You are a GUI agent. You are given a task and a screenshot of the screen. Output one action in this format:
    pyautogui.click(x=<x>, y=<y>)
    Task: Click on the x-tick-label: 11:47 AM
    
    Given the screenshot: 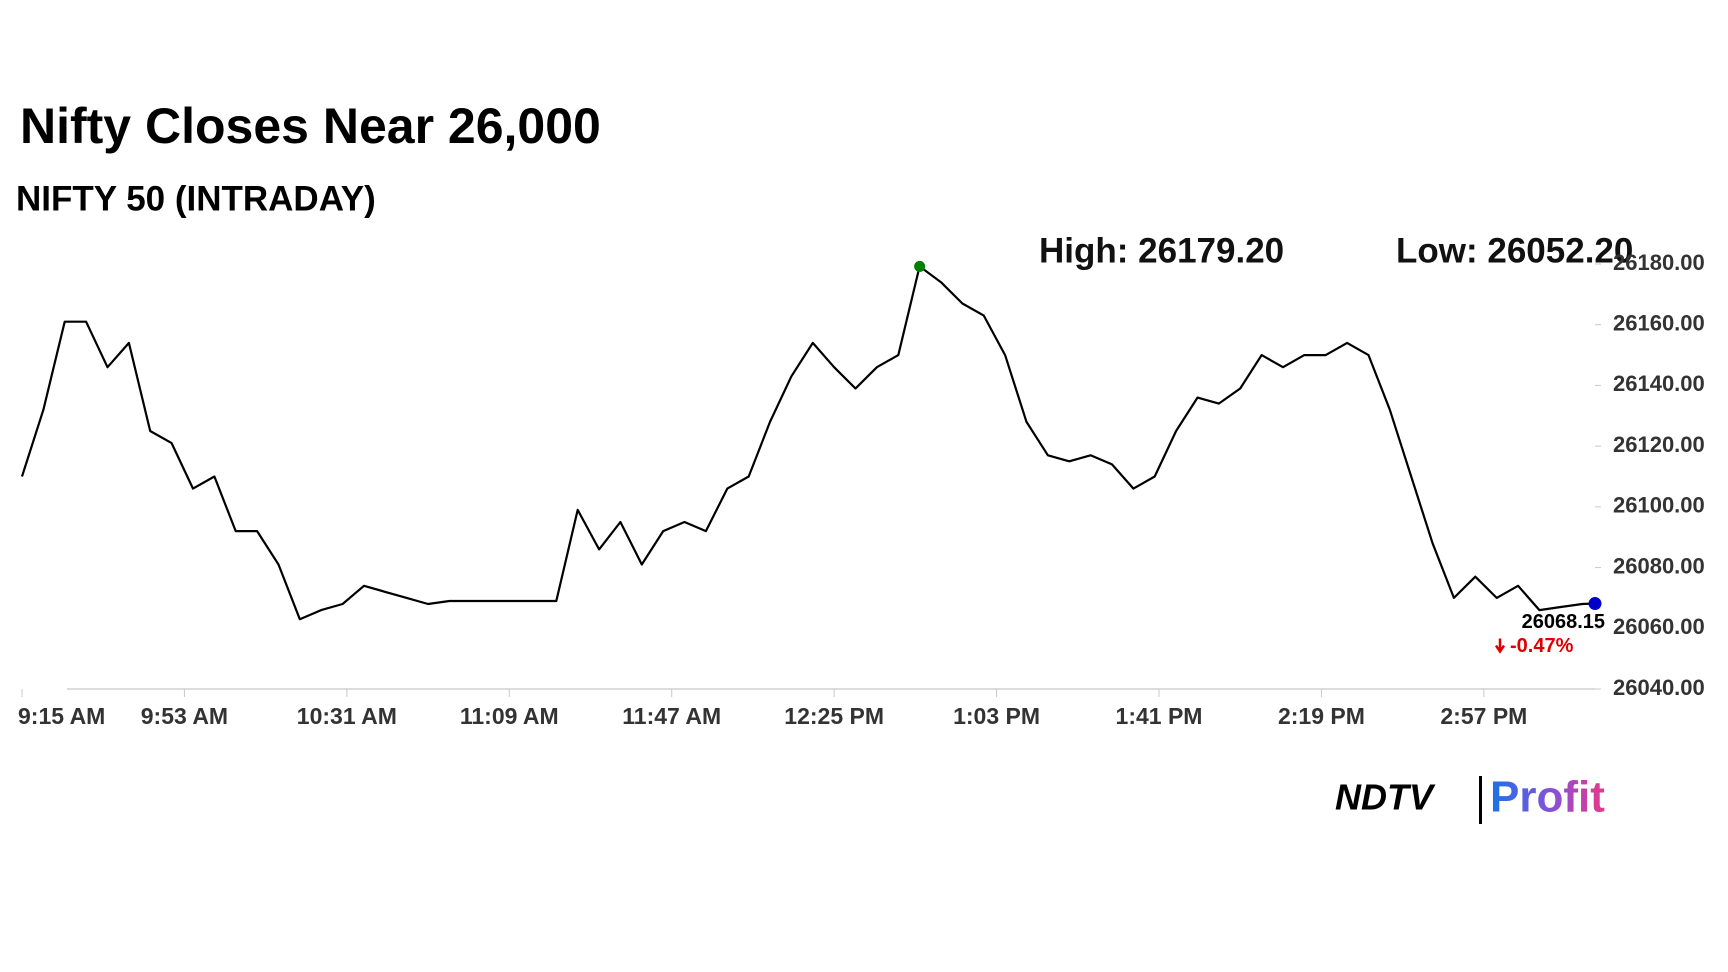 What is the action you would take?
    pyautogui.click(x=671, y=716)
    